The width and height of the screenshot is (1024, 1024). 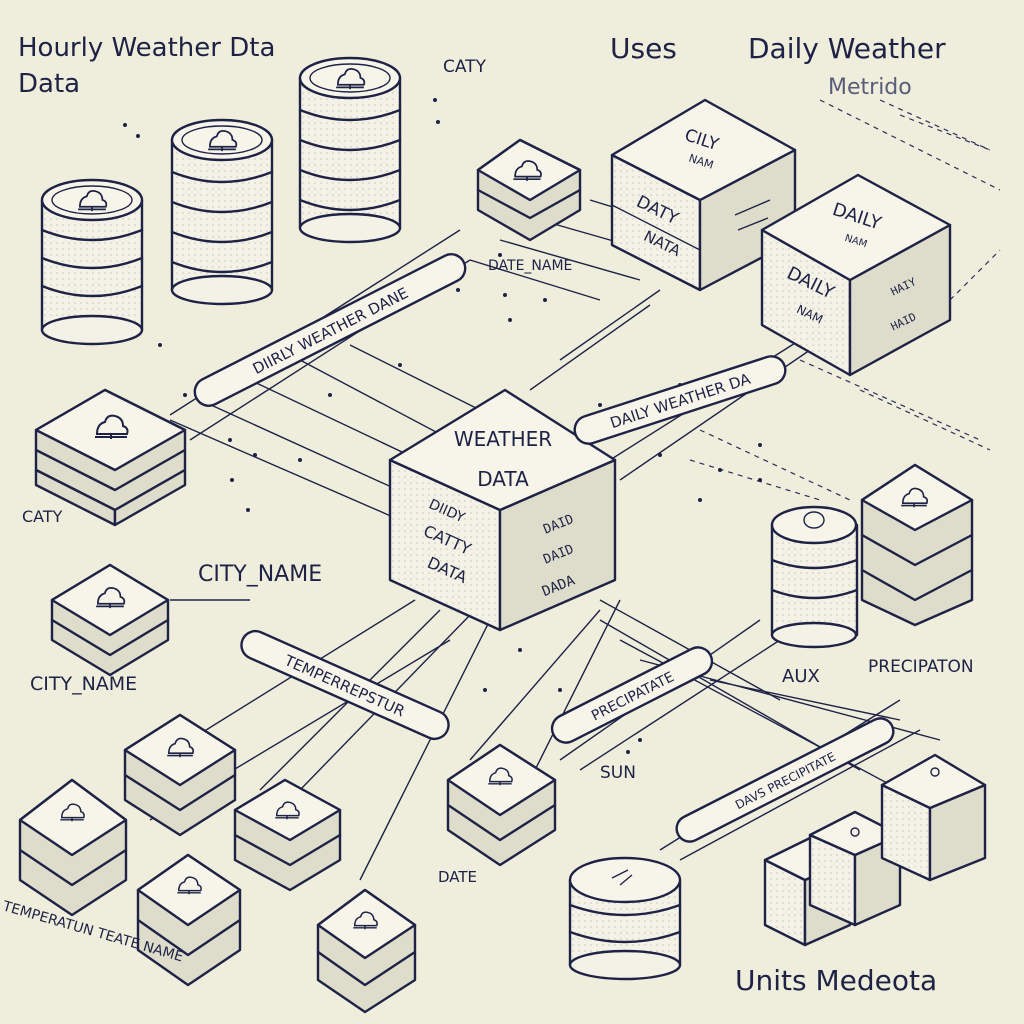 I want to click on small-cube-cluster, so click(x=875, y=850).